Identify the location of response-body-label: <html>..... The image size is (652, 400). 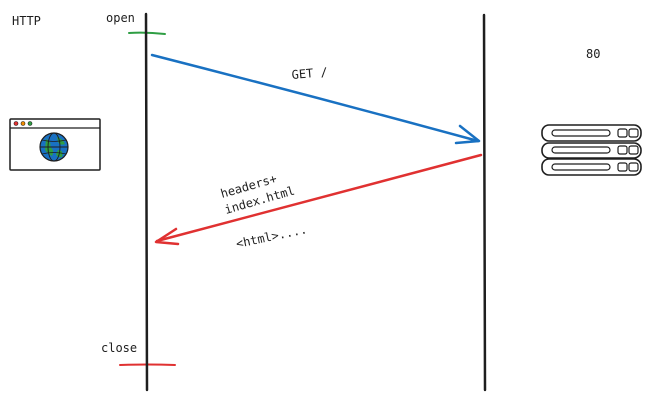
(272, 236).